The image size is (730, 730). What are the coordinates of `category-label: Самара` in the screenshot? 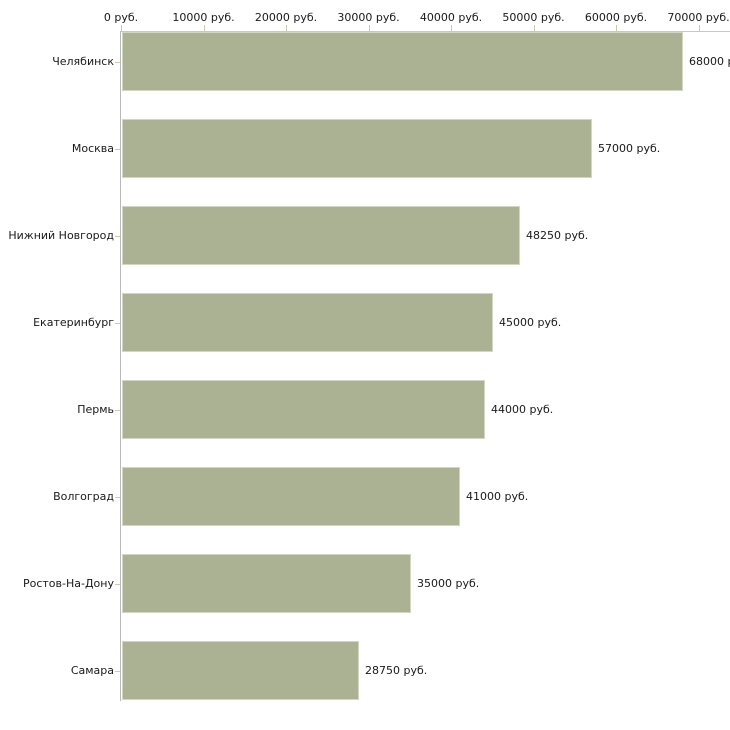 It's located at (92, 670).